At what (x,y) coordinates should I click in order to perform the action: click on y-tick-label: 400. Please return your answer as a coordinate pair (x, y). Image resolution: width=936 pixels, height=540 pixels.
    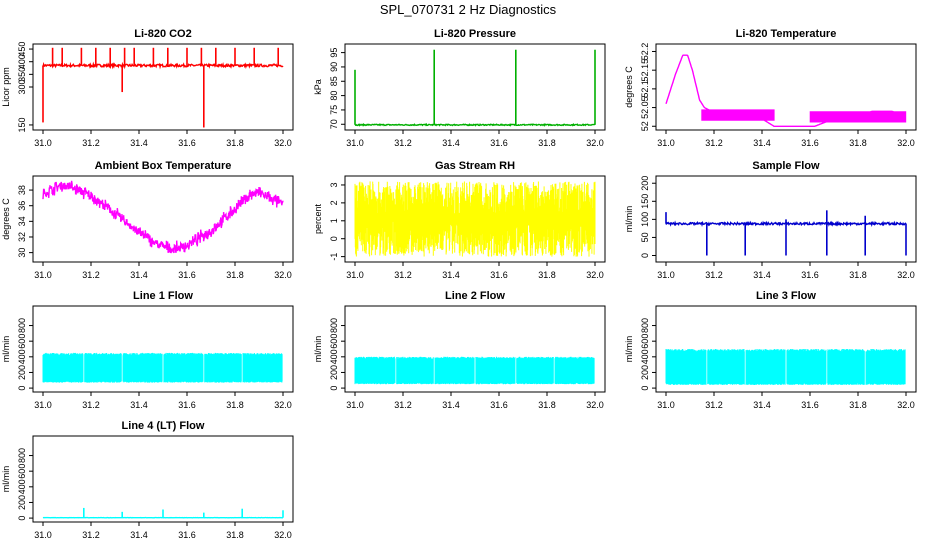
    Looking at the image, I should click on (22, 356).